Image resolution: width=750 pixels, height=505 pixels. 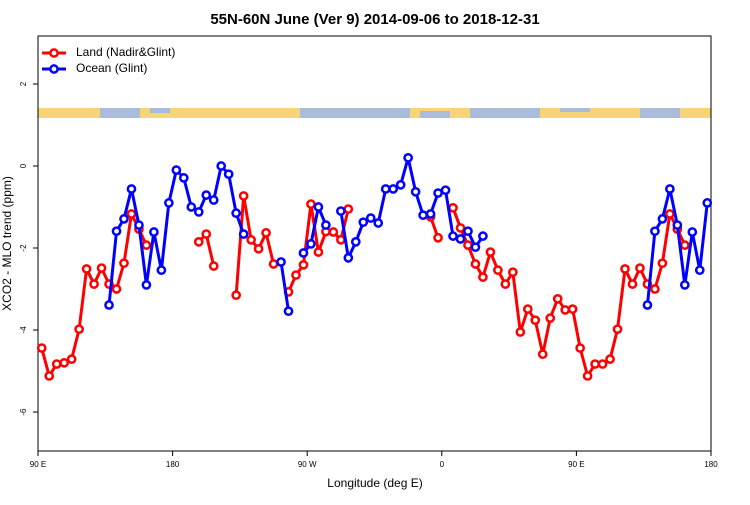 What do you see at coordinates (23, 330) in the screenshot?
I see `y-tick-label: -4` at bounding box center [23, 330].